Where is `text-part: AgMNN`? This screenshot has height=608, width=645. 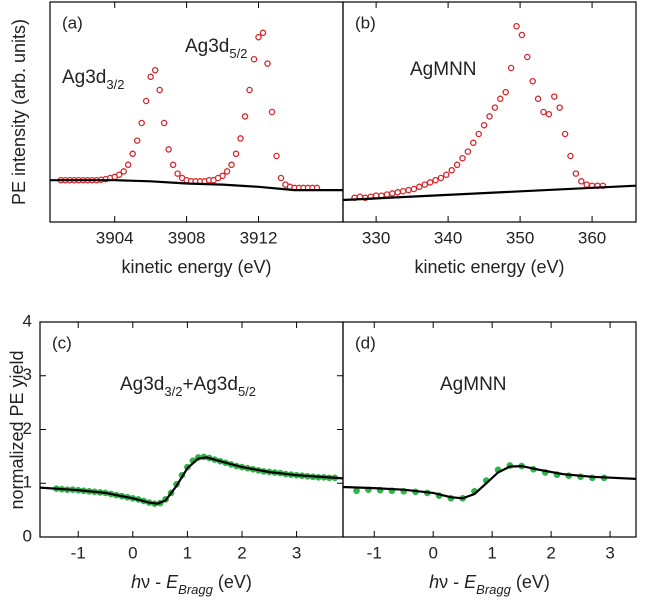 text-part: AgMNN is located at coordinates (443, 69).